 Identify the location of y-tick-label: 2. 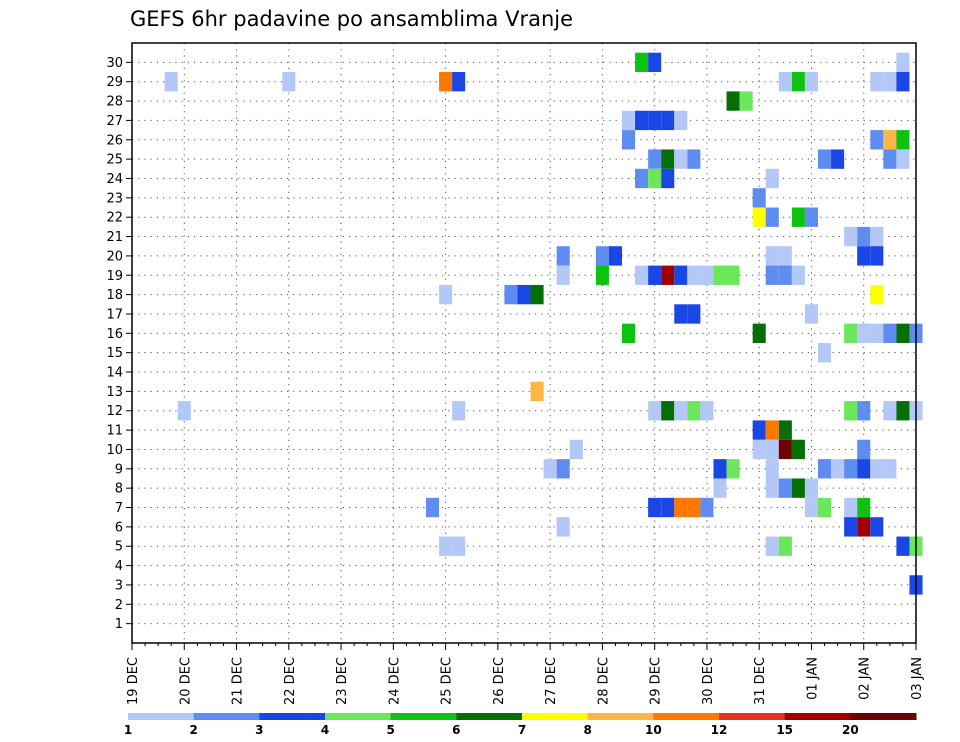
(119, 605).